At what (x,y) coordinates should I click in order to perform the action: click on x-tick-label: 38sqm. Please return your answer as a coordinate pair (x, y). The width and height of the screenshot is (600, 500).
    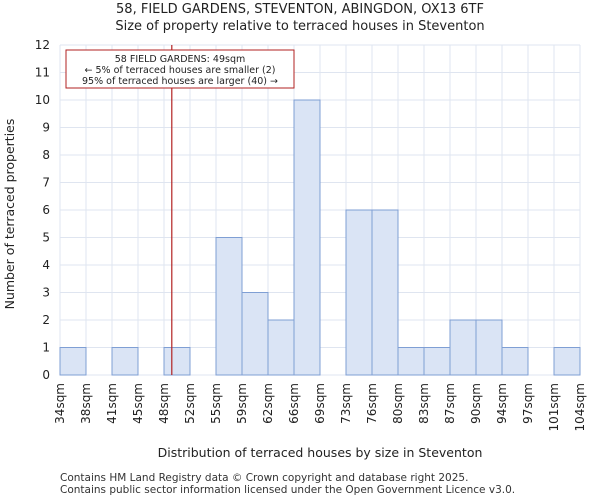
    Looking at the image, I should click on (86, 403).